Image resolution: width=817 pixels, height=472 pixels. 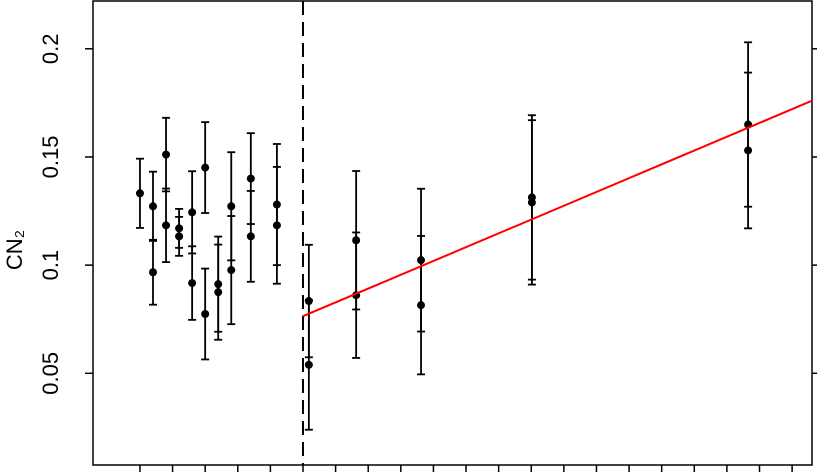 What do you see at coordinates (50, 265) in the screenshot?
I see `y-tick-label: 0.1` at bounding box center [50, 265].